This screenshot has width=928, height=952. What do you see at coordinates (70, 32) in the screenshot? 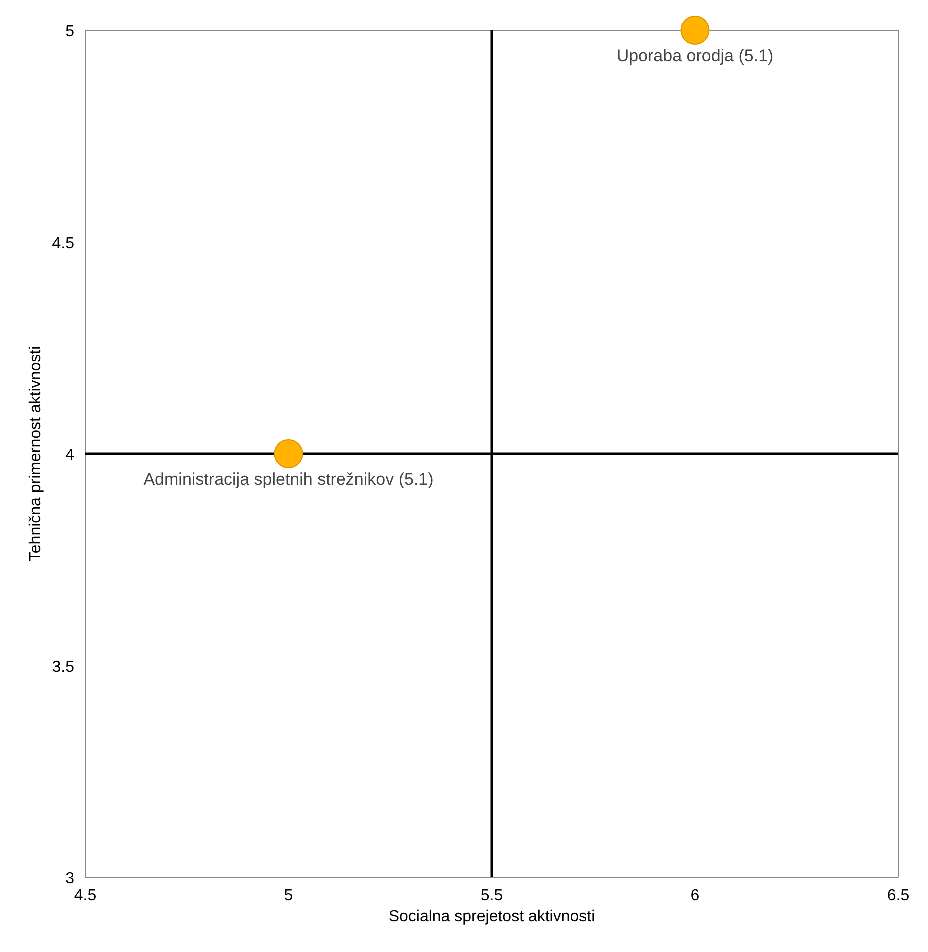
I see `y-tick-label: 5` at bounding box center [70, 32].